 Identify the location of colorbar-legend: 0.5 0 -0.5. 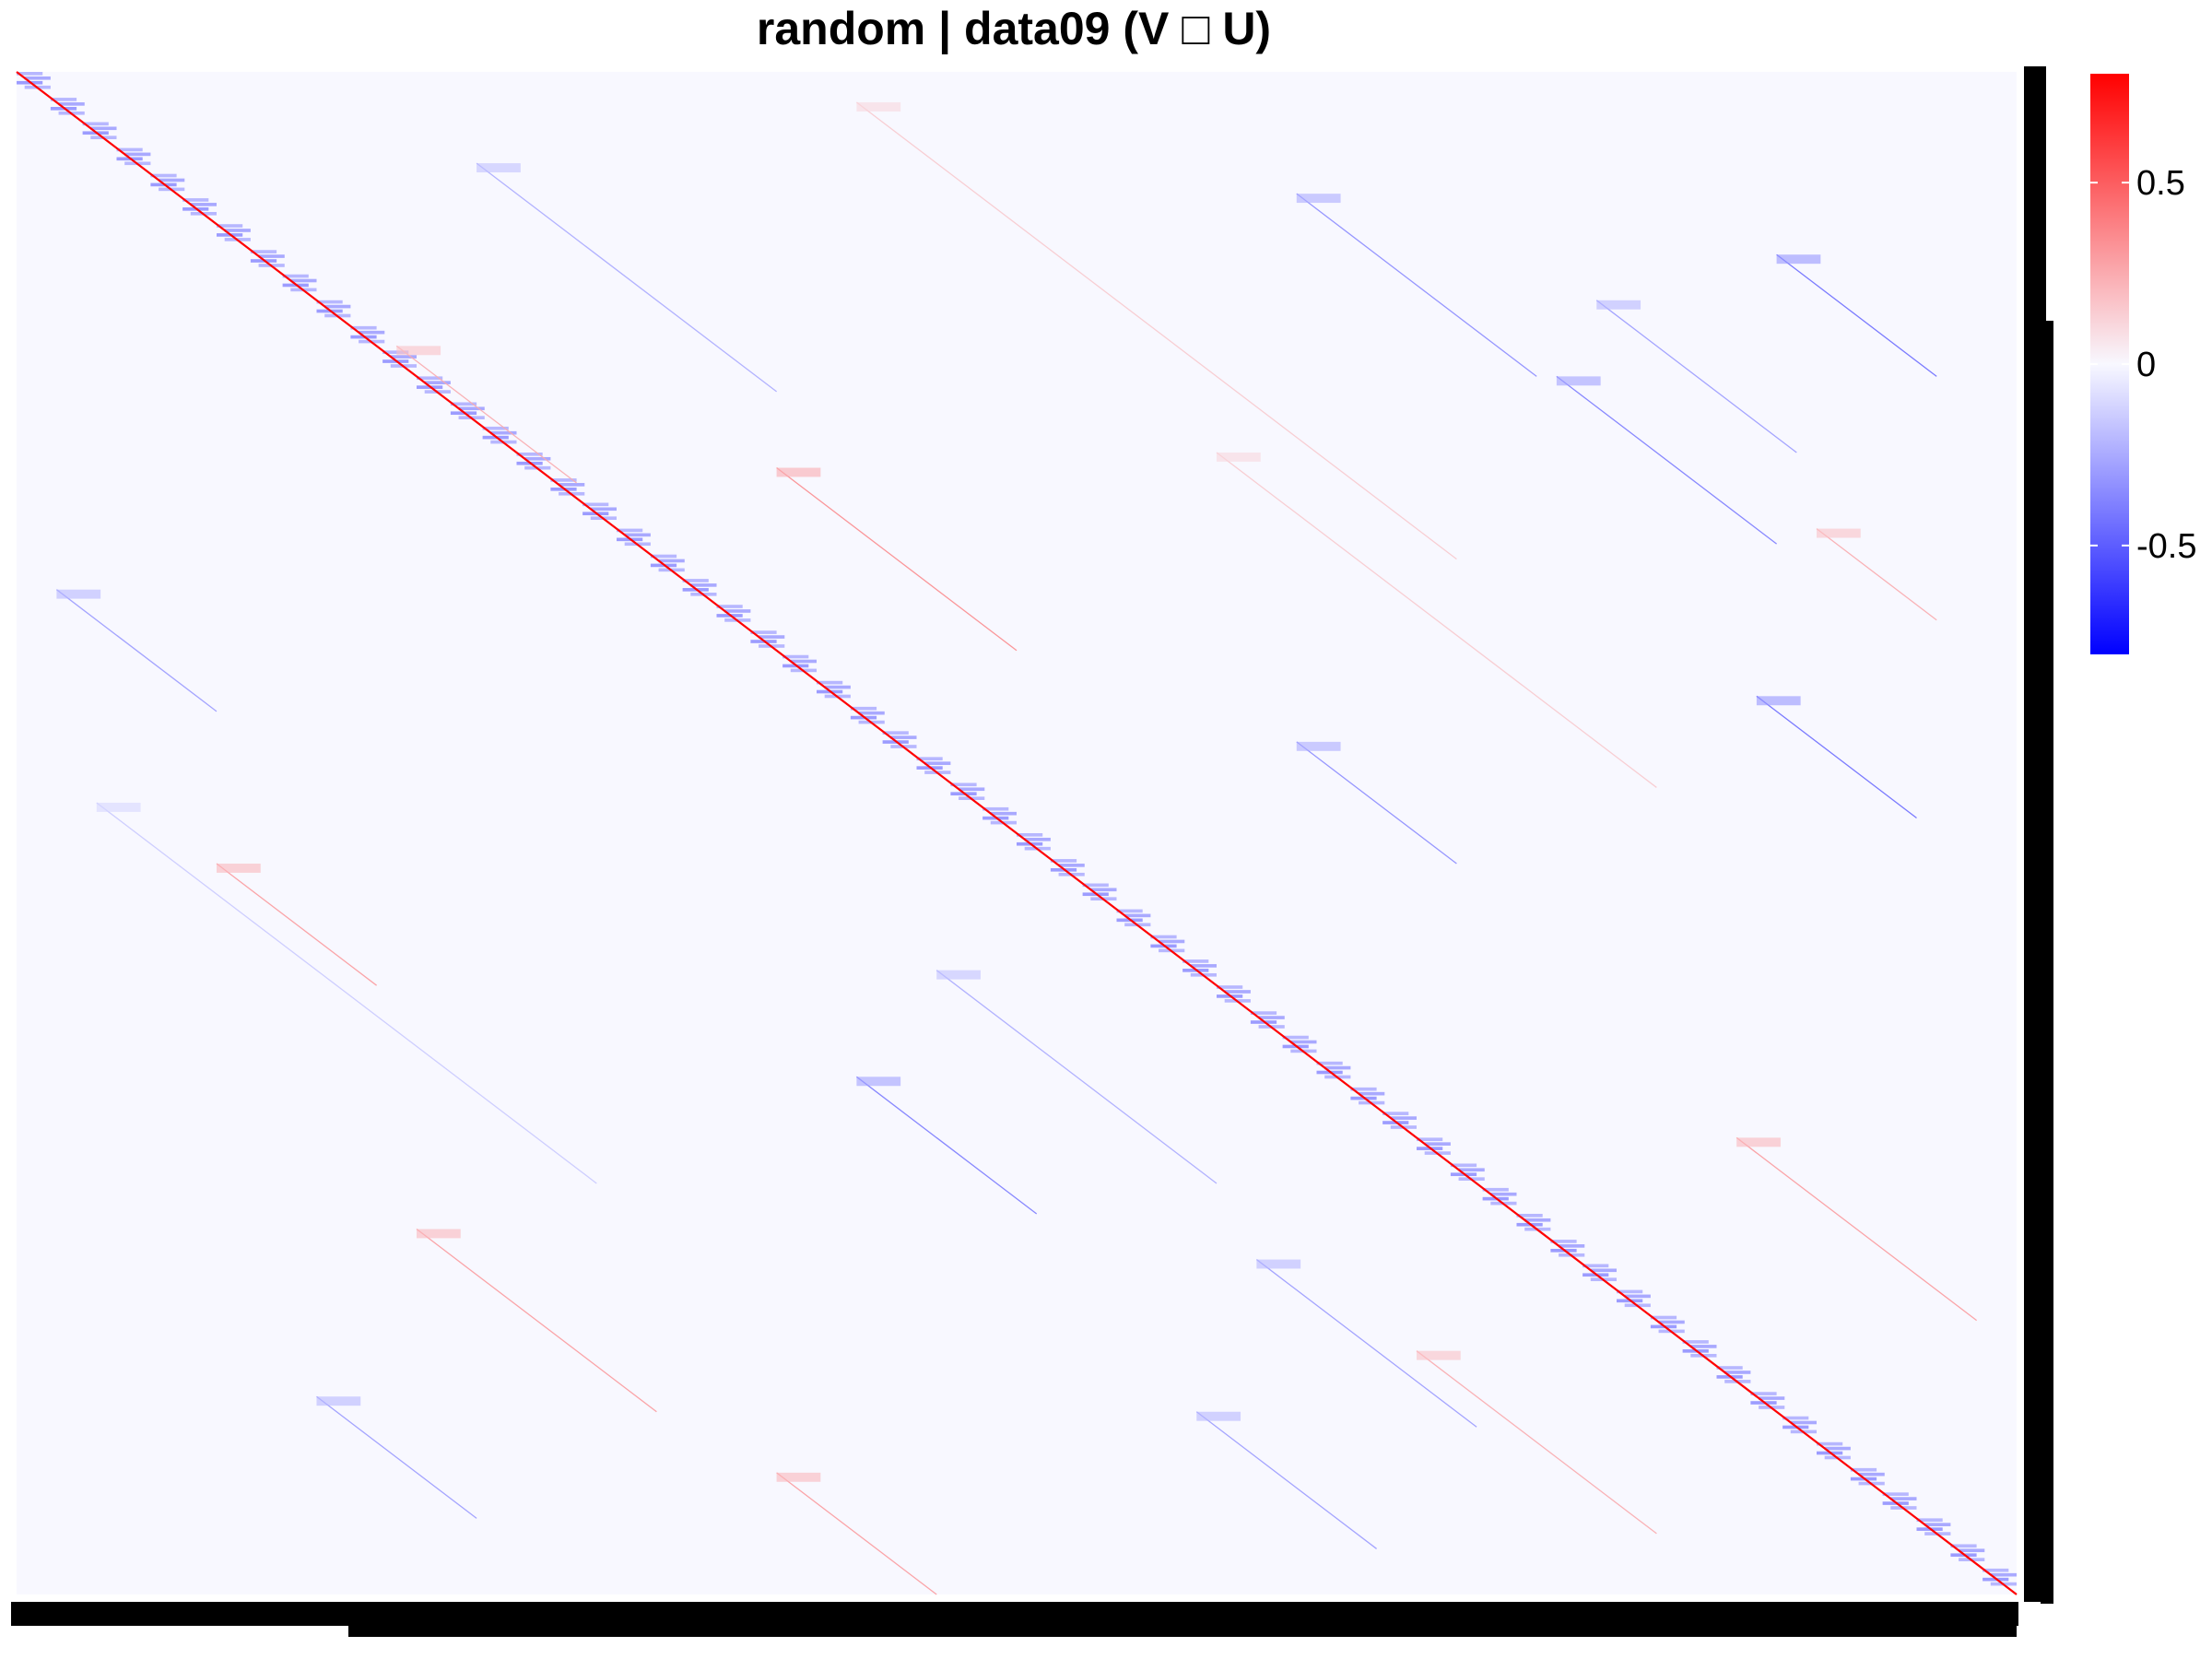
(2143, 364).